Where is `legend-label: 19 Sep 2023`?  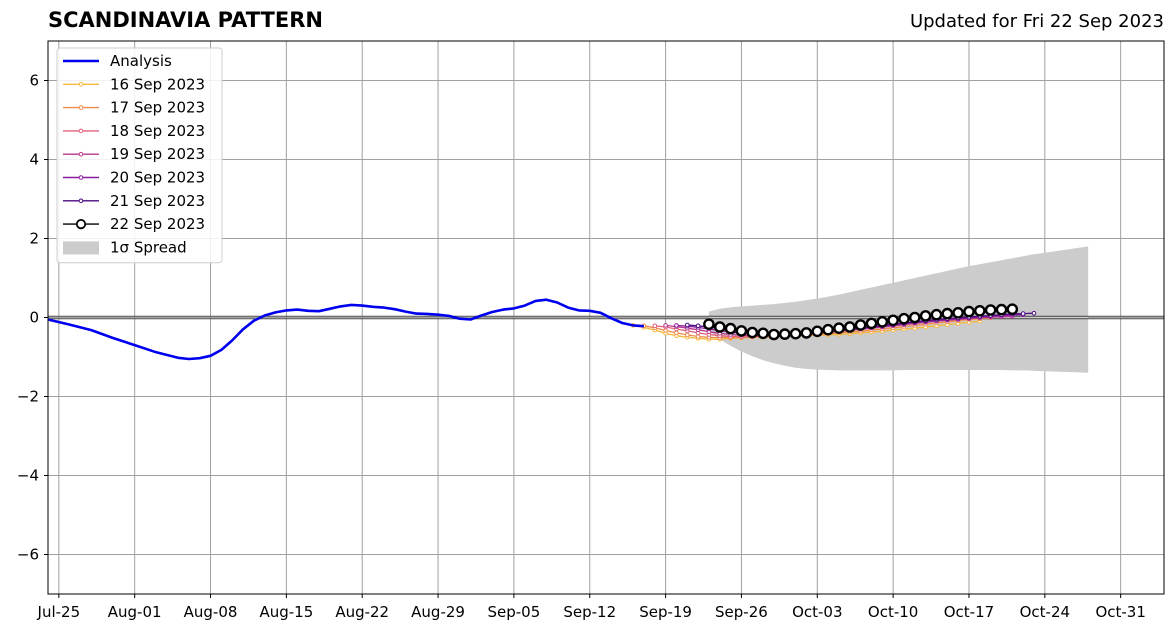 legend-label: 19 Sep 2023 is located at coordinates (157, 154).